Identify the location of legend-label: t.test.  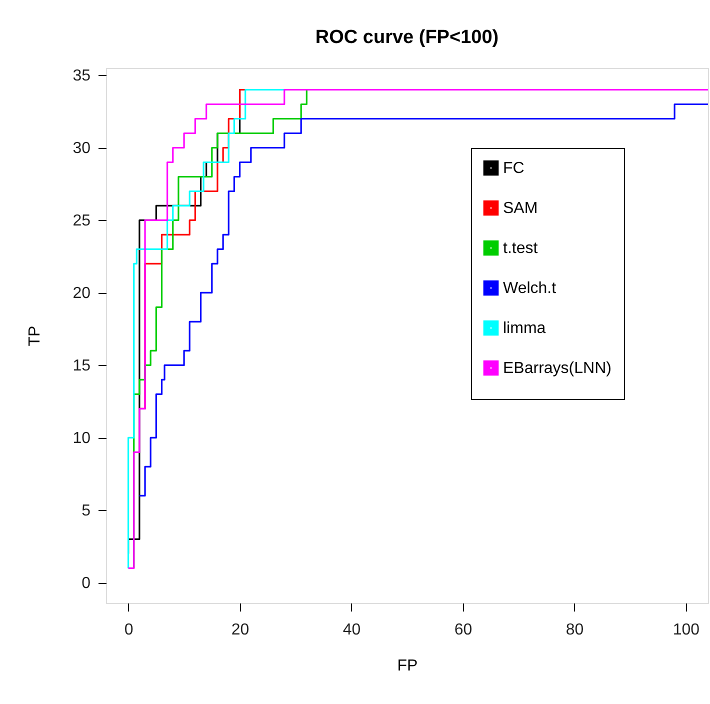
(520, 248).